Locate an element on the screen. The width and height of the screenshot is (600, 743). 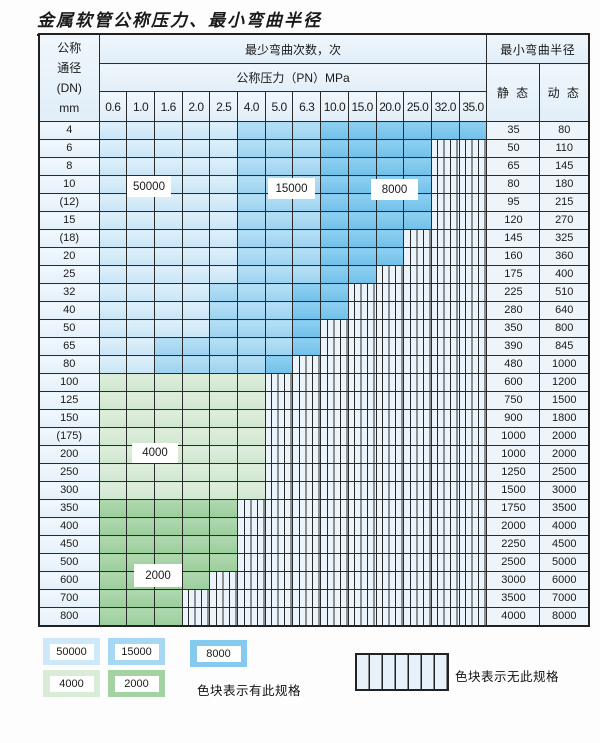
dynamic-value-cell: 325 is located at coordinates (564, 238).